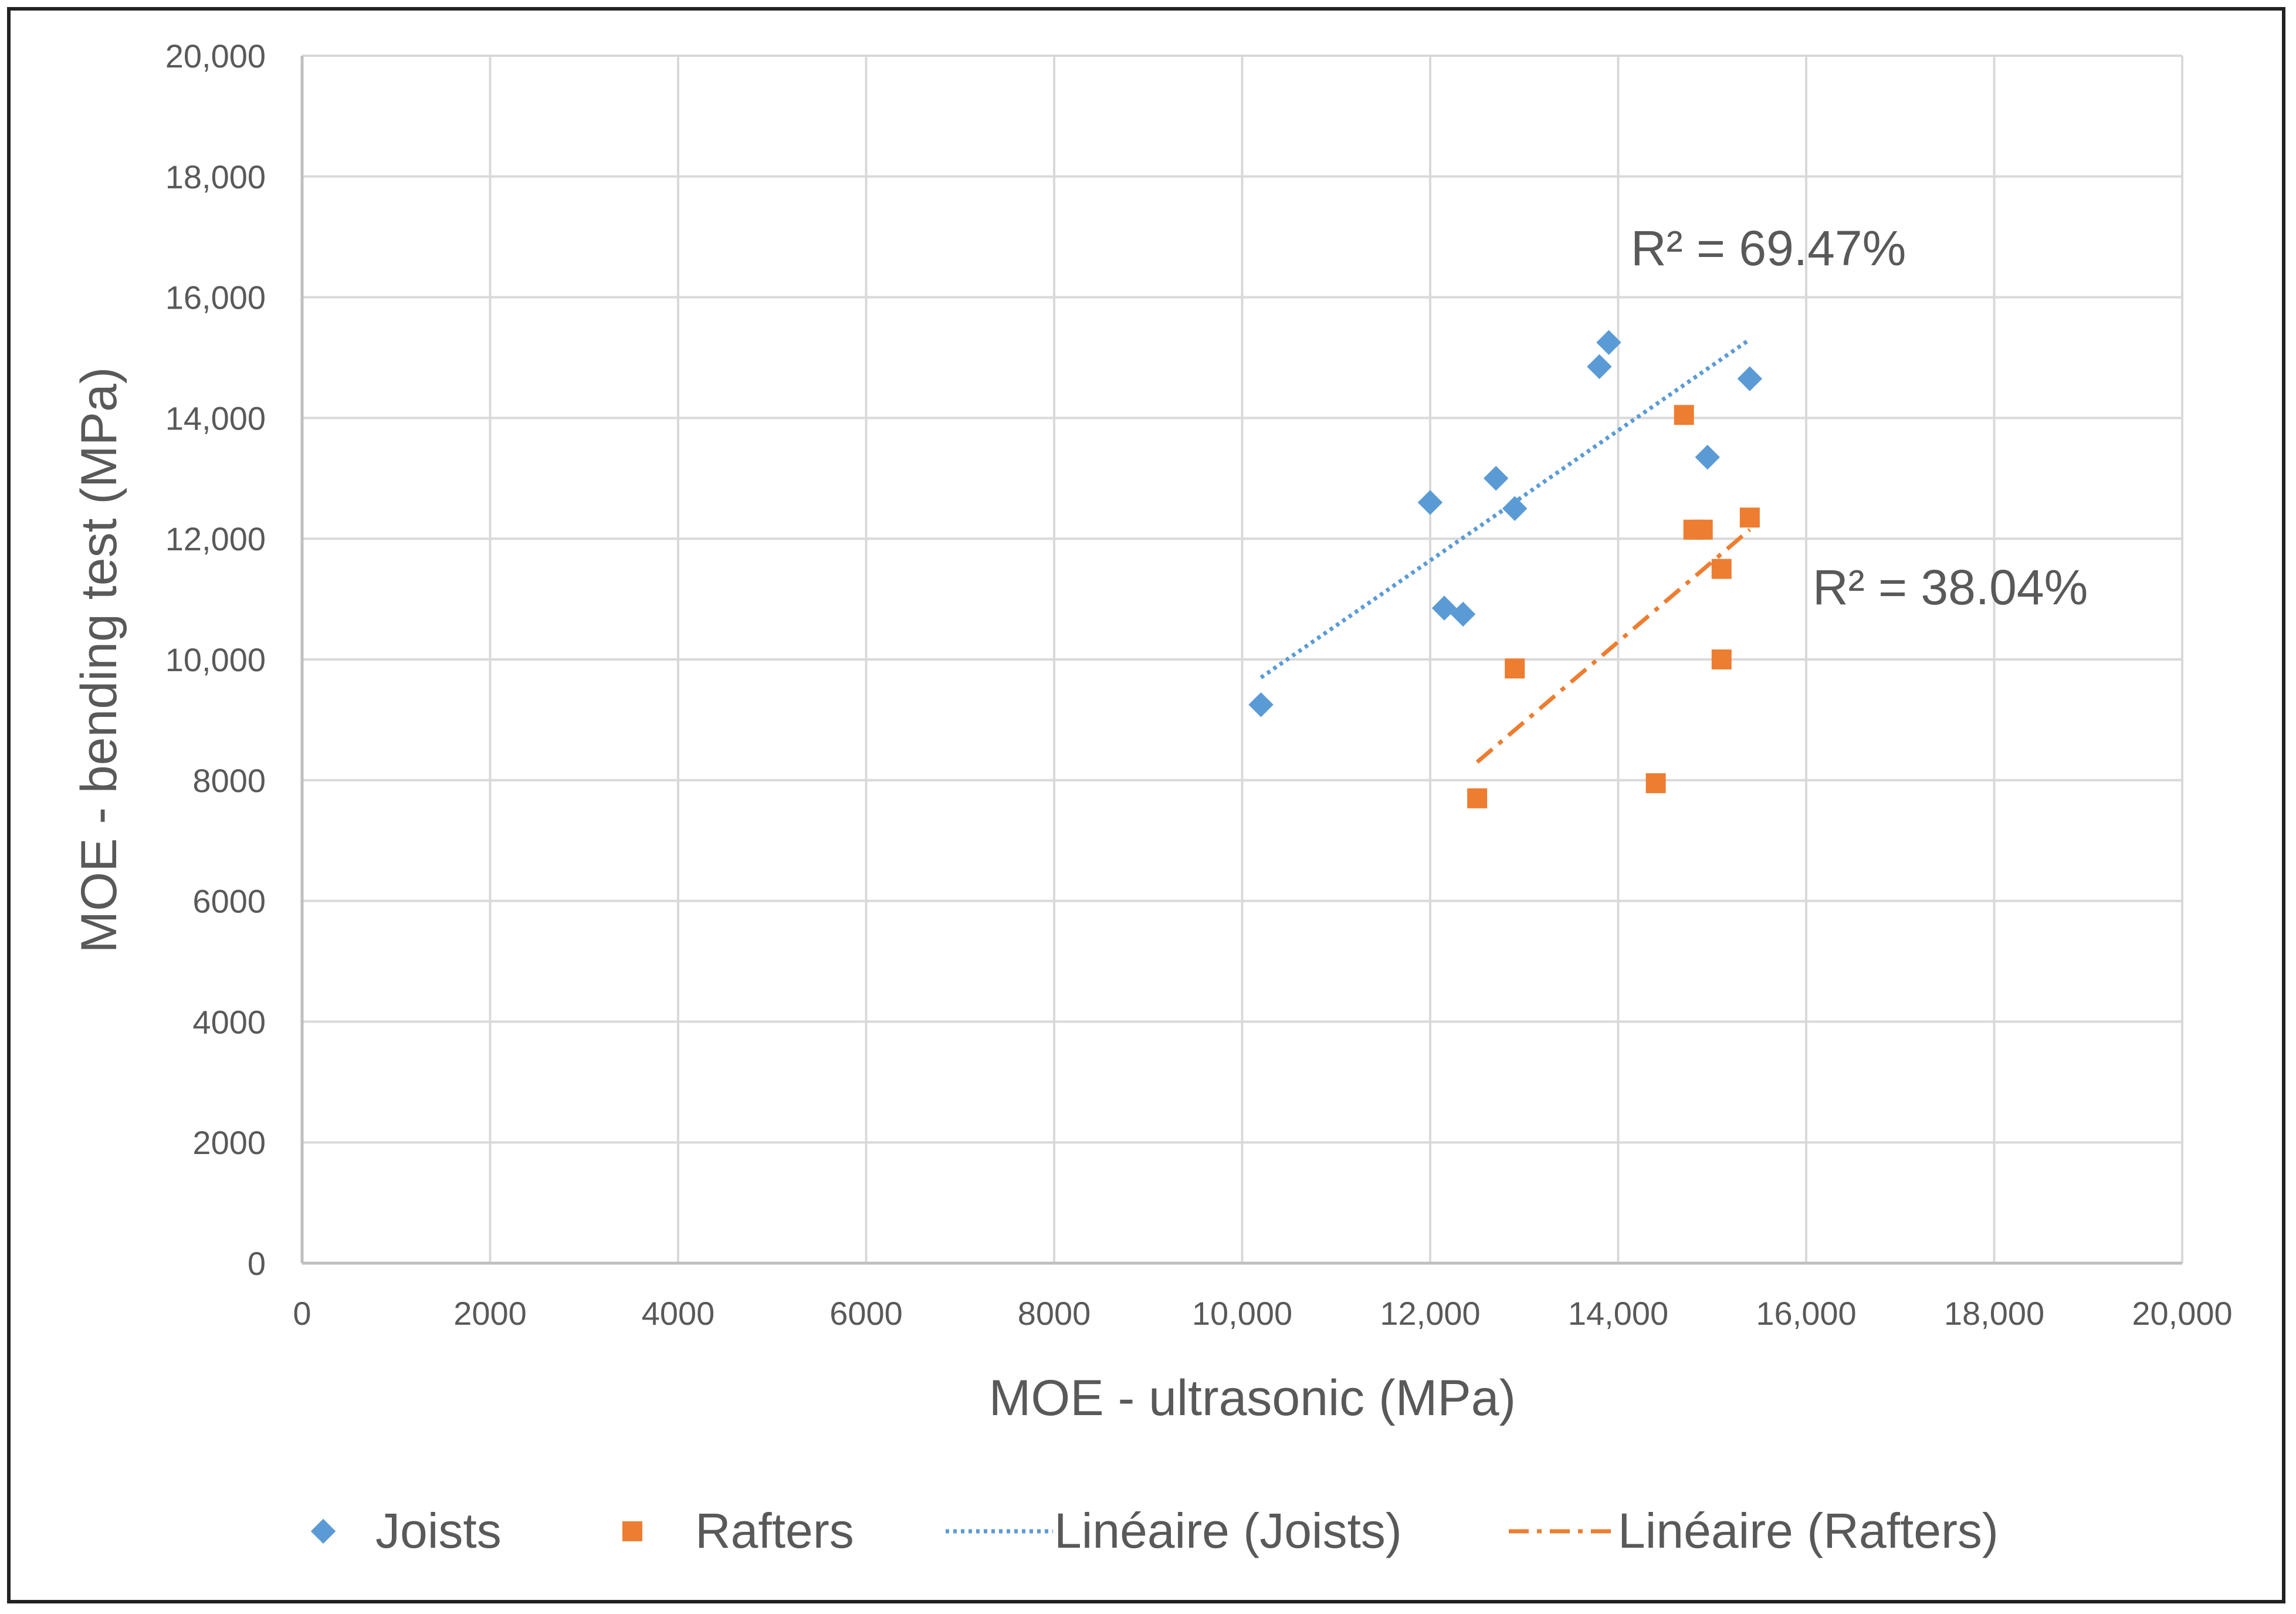  What do you see at coordinates (215, 56) in the screenshot?
I see `y-tick-label: 20,000` at bounding box center [215, 56].